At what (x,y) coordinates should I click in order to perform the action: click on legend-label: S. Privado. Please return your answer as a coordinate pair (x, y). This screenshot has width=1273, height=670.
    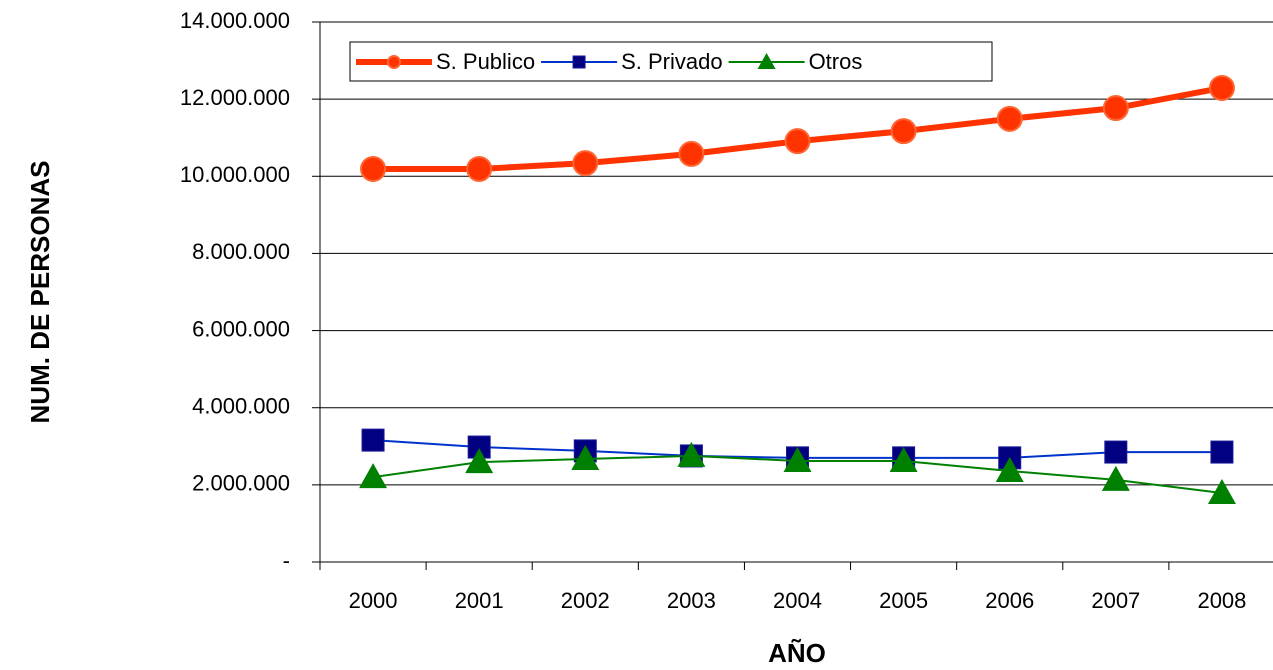
    Looking at the image, I should click on (672, 61).